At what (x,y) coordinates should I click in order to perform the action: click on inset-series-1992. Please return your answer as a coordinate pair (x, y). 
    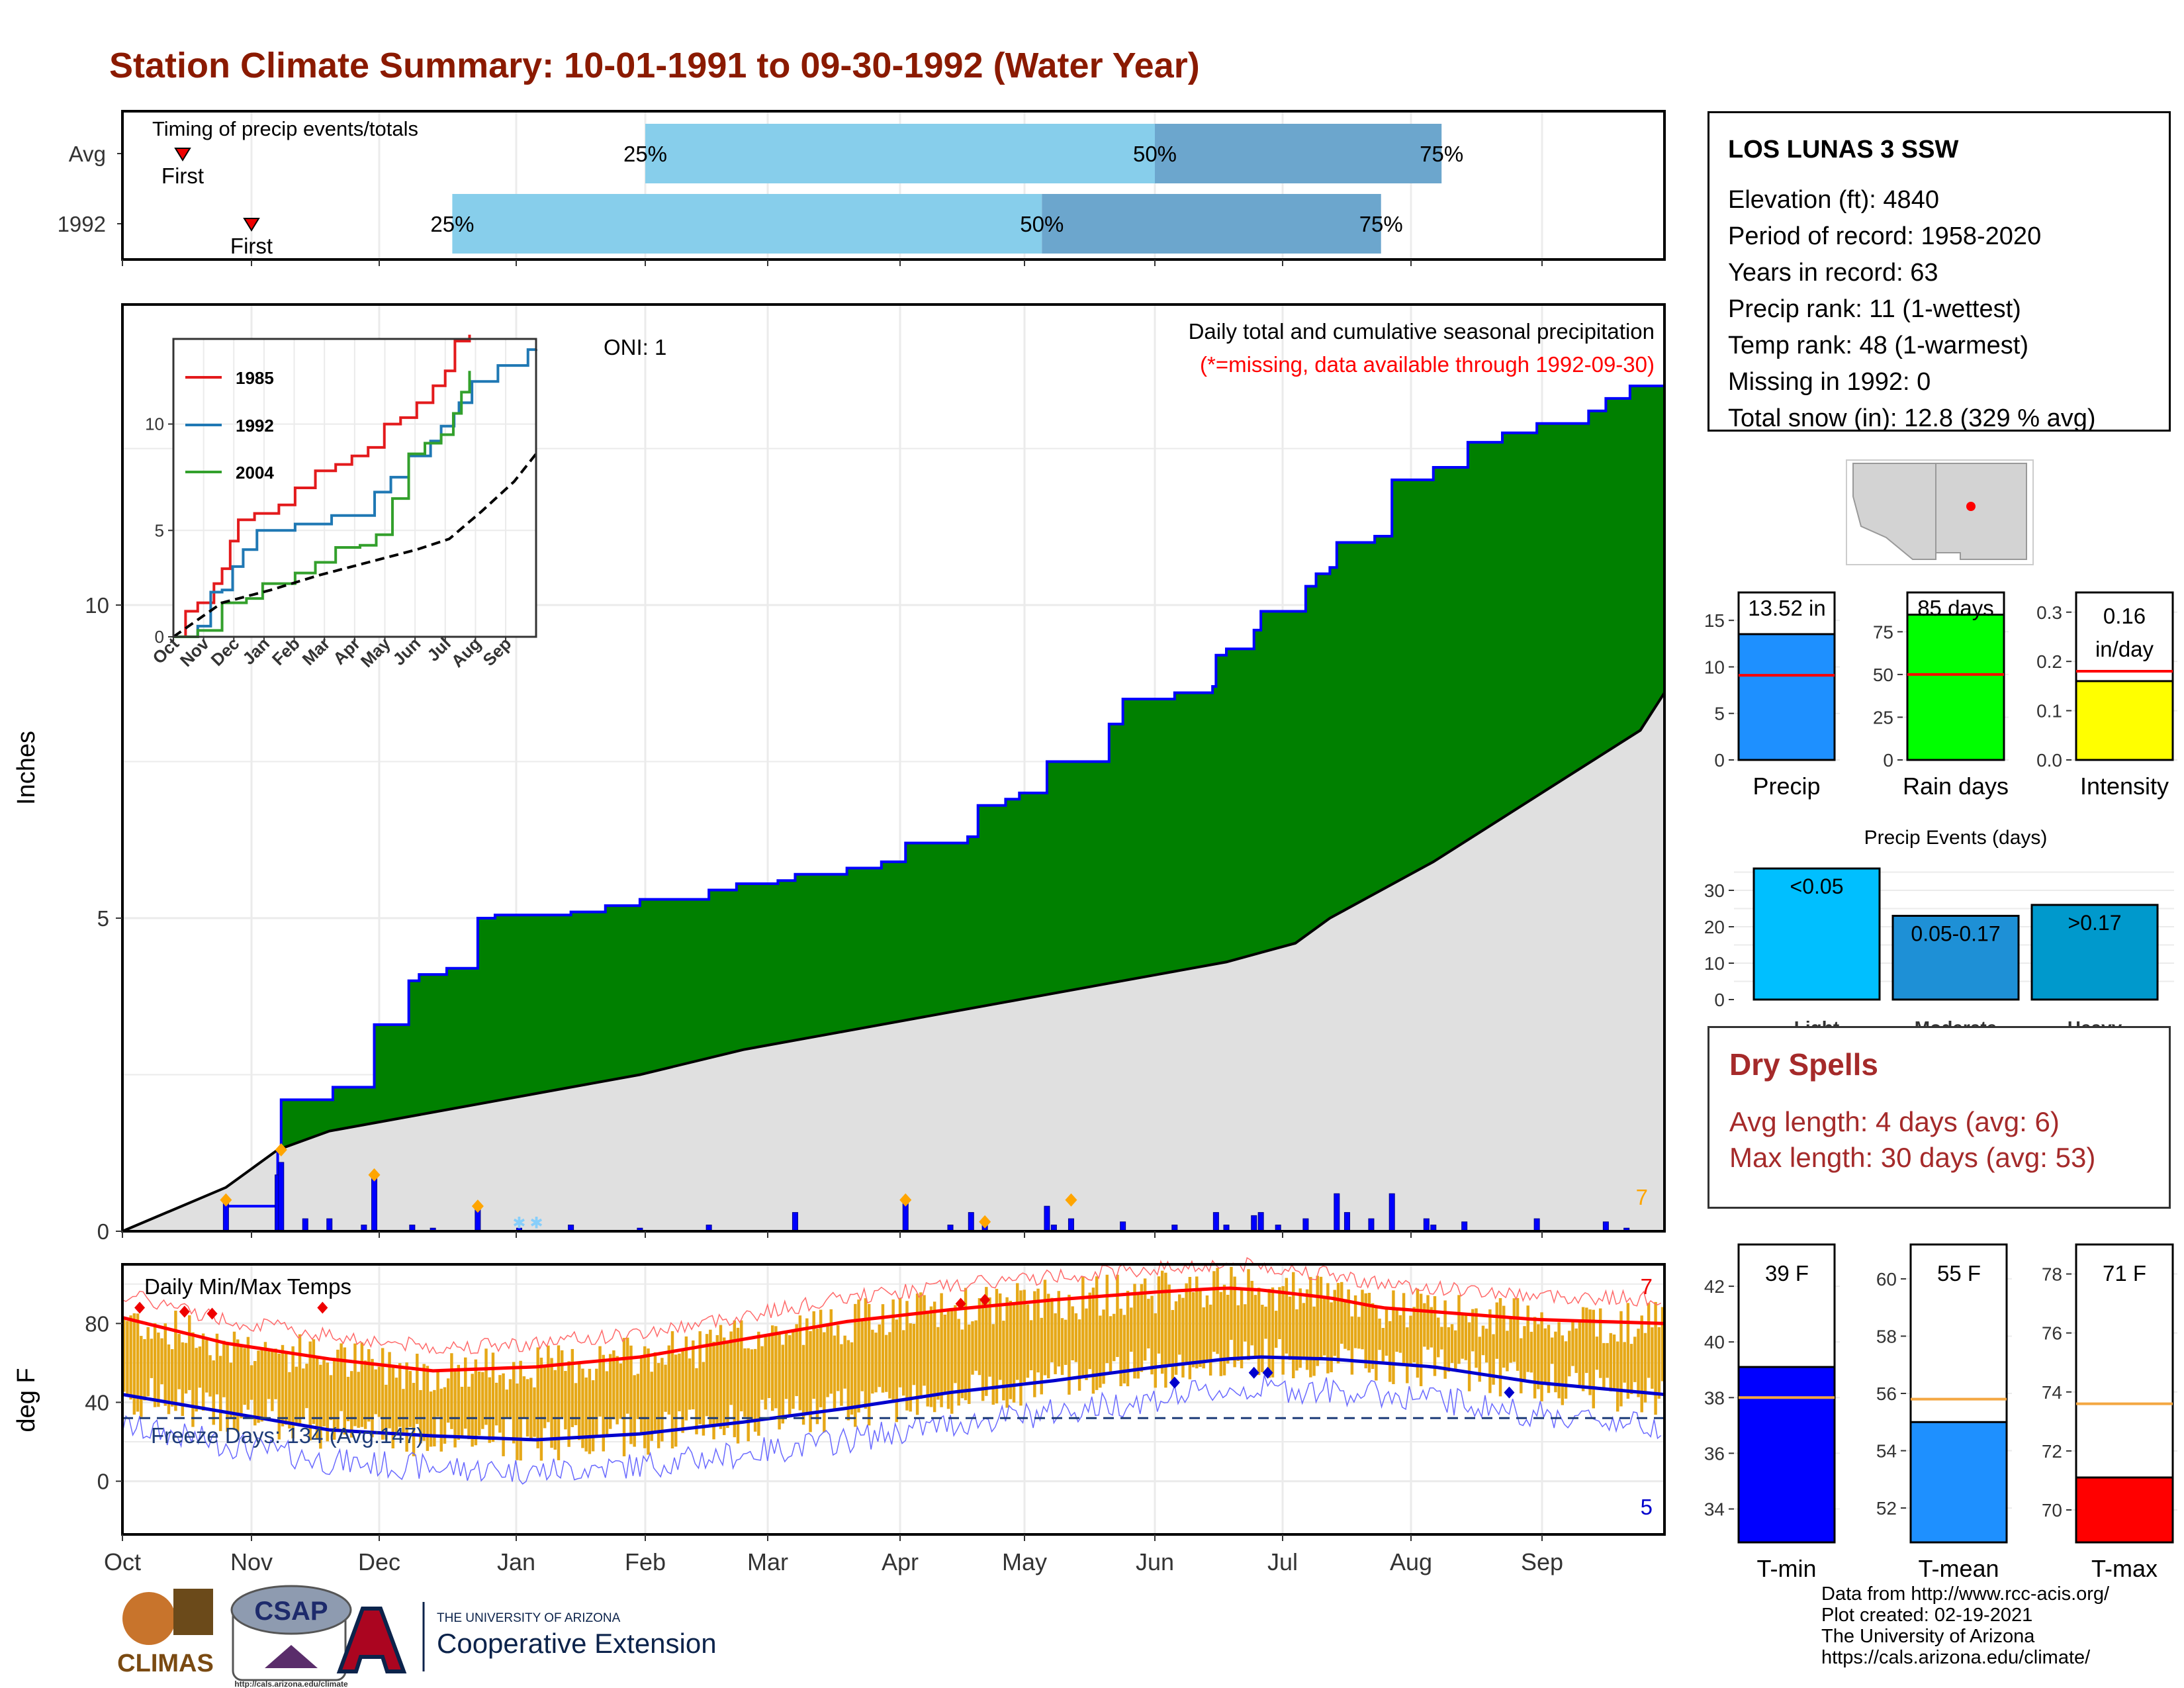
    Looking at the image, I should click on (355, 493).